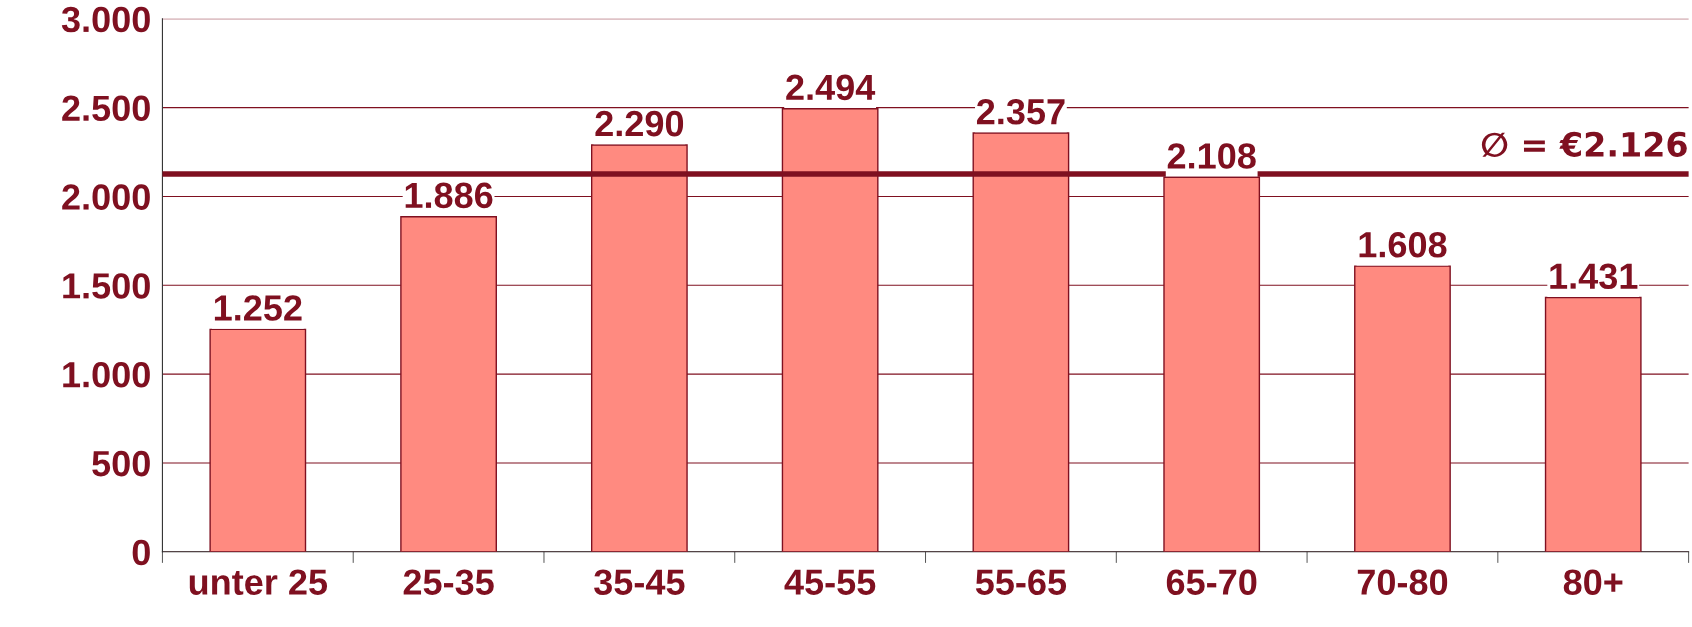 This screenshot has height=627, width=1692. I want to click on x-tick-label: 65-70, so click(1211, 582).